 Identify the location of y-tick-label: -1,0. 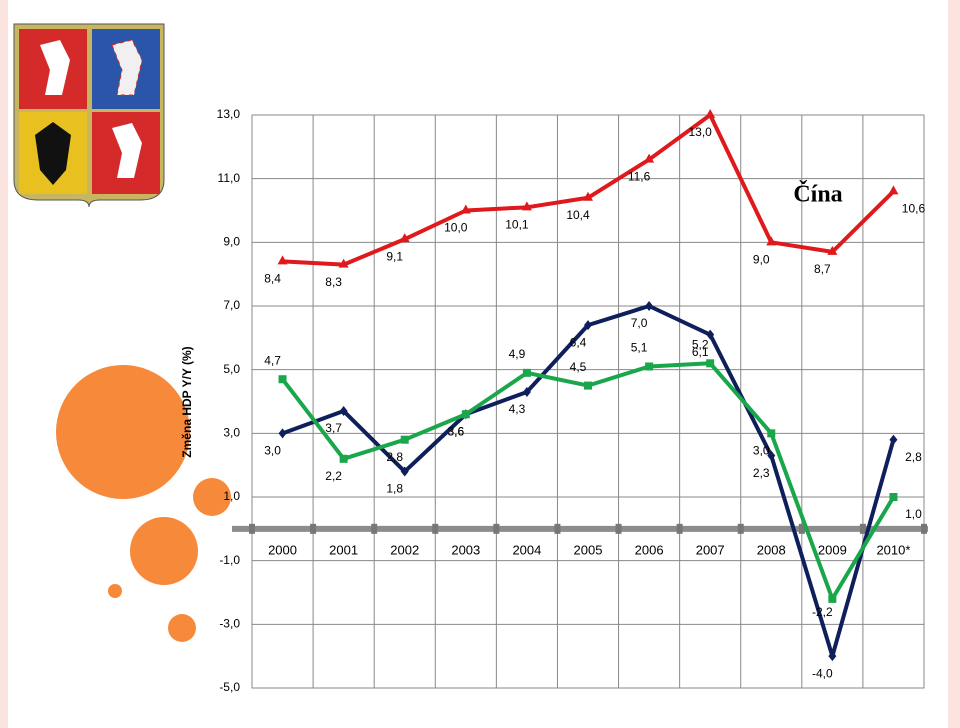
(229, 560).